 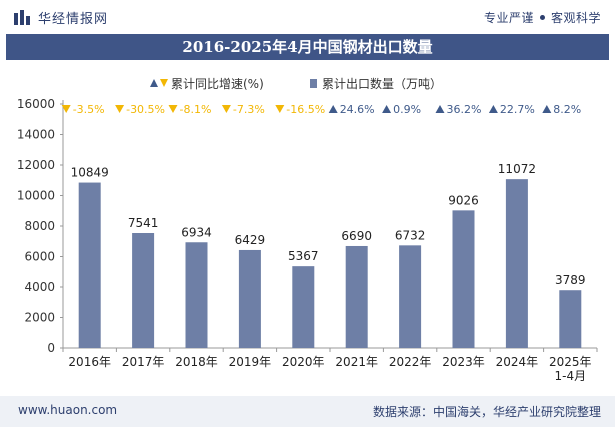 What do you see at coordinates (23, 17) in the screenshot?
I see `brand-logo-icon` at bounding box center [23, 17].